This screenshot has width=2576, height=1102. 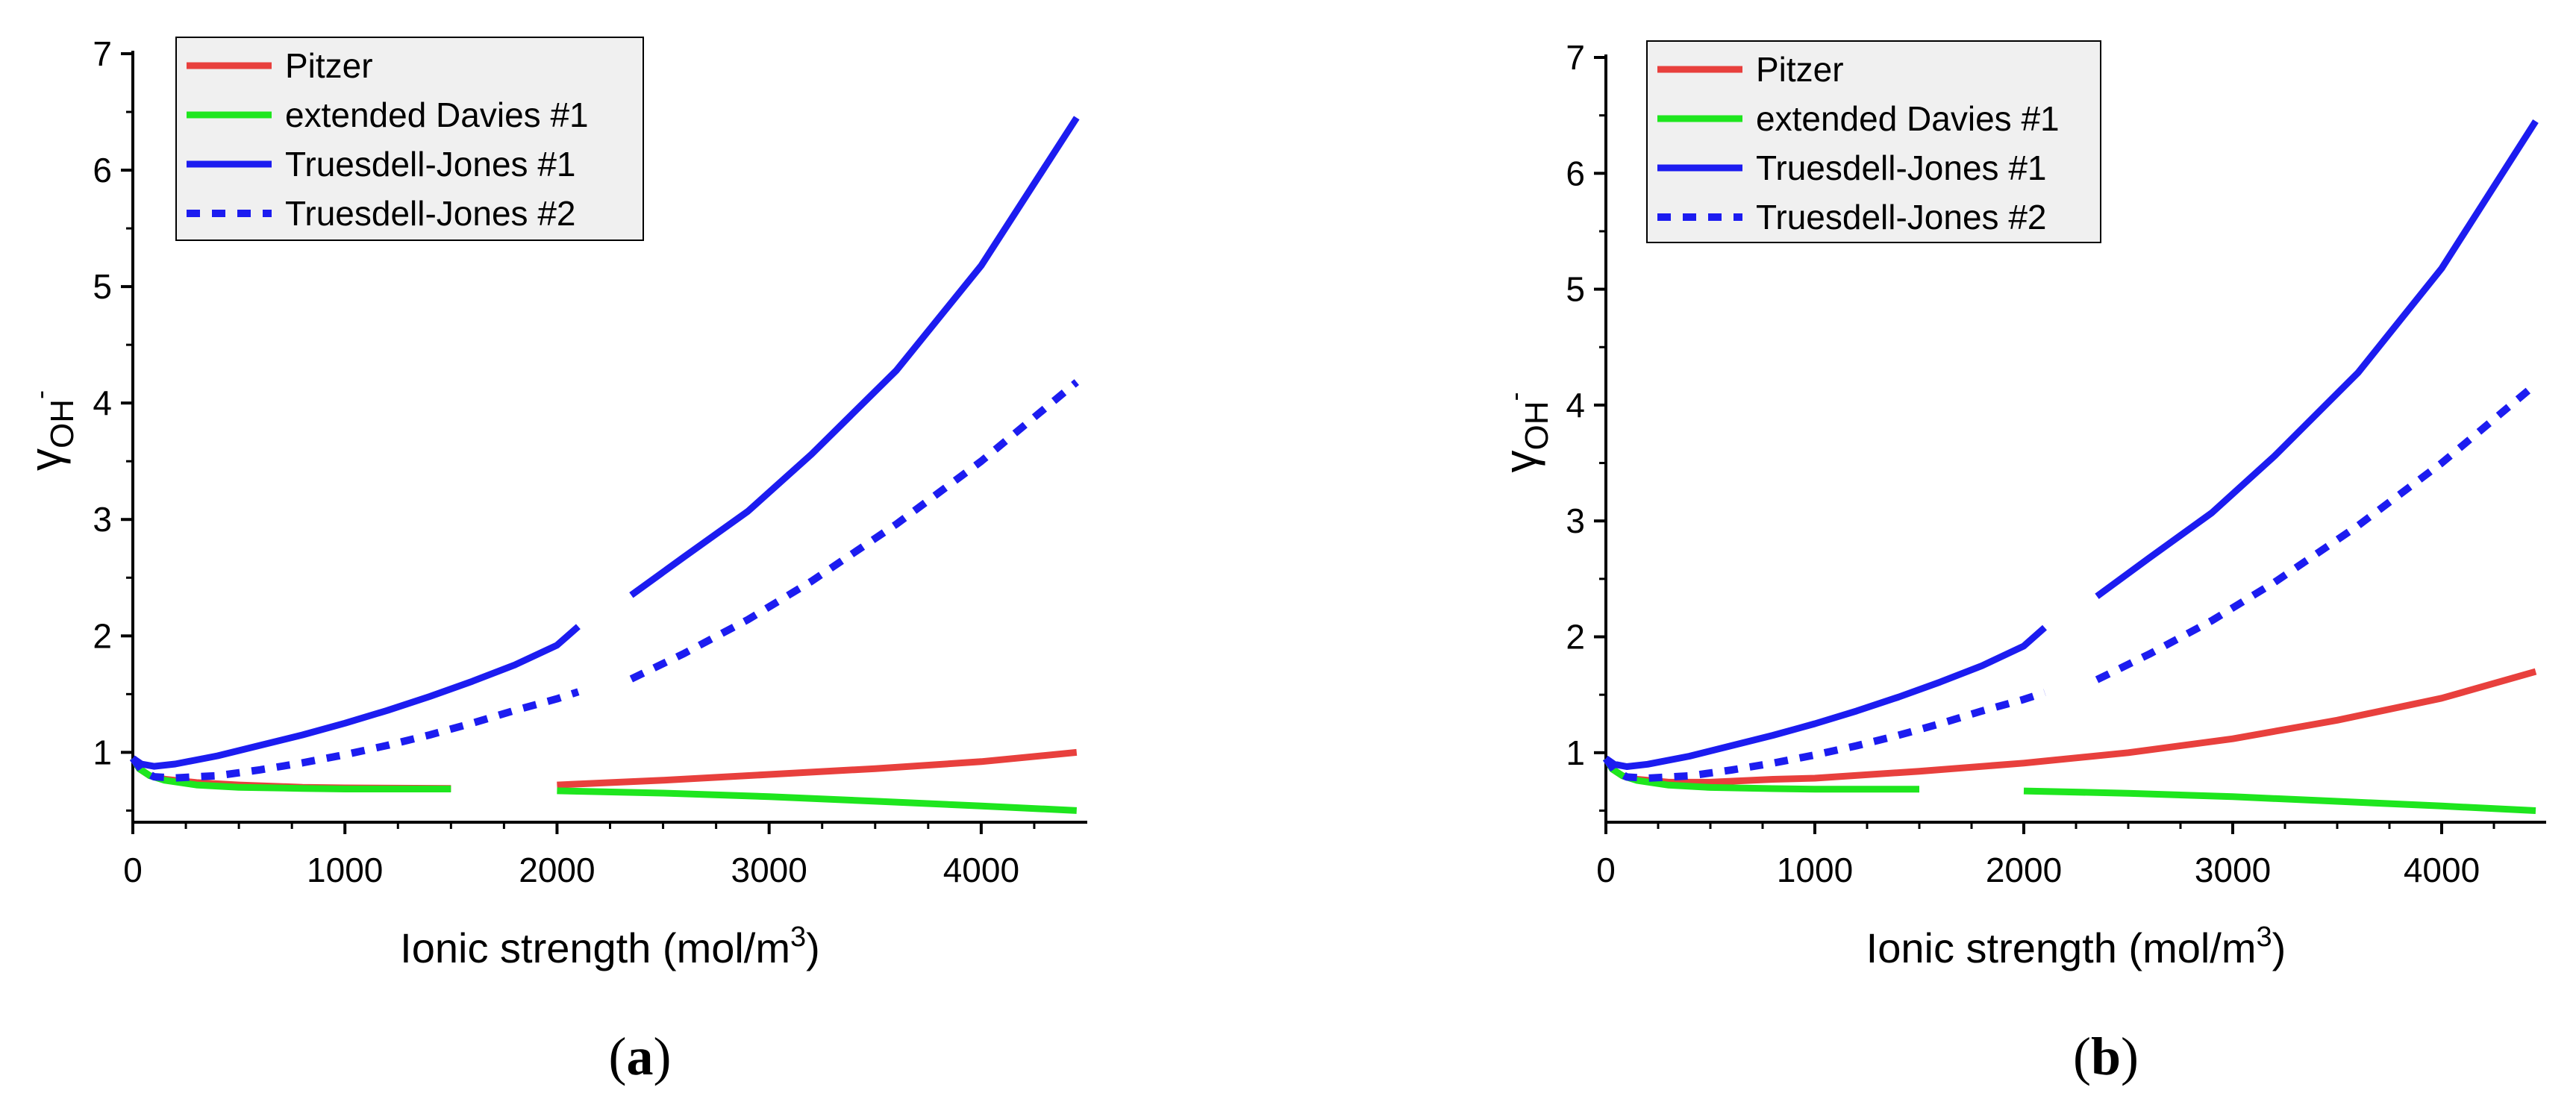 I want to click on panel-label: (a), so click(x=640, y=1056).